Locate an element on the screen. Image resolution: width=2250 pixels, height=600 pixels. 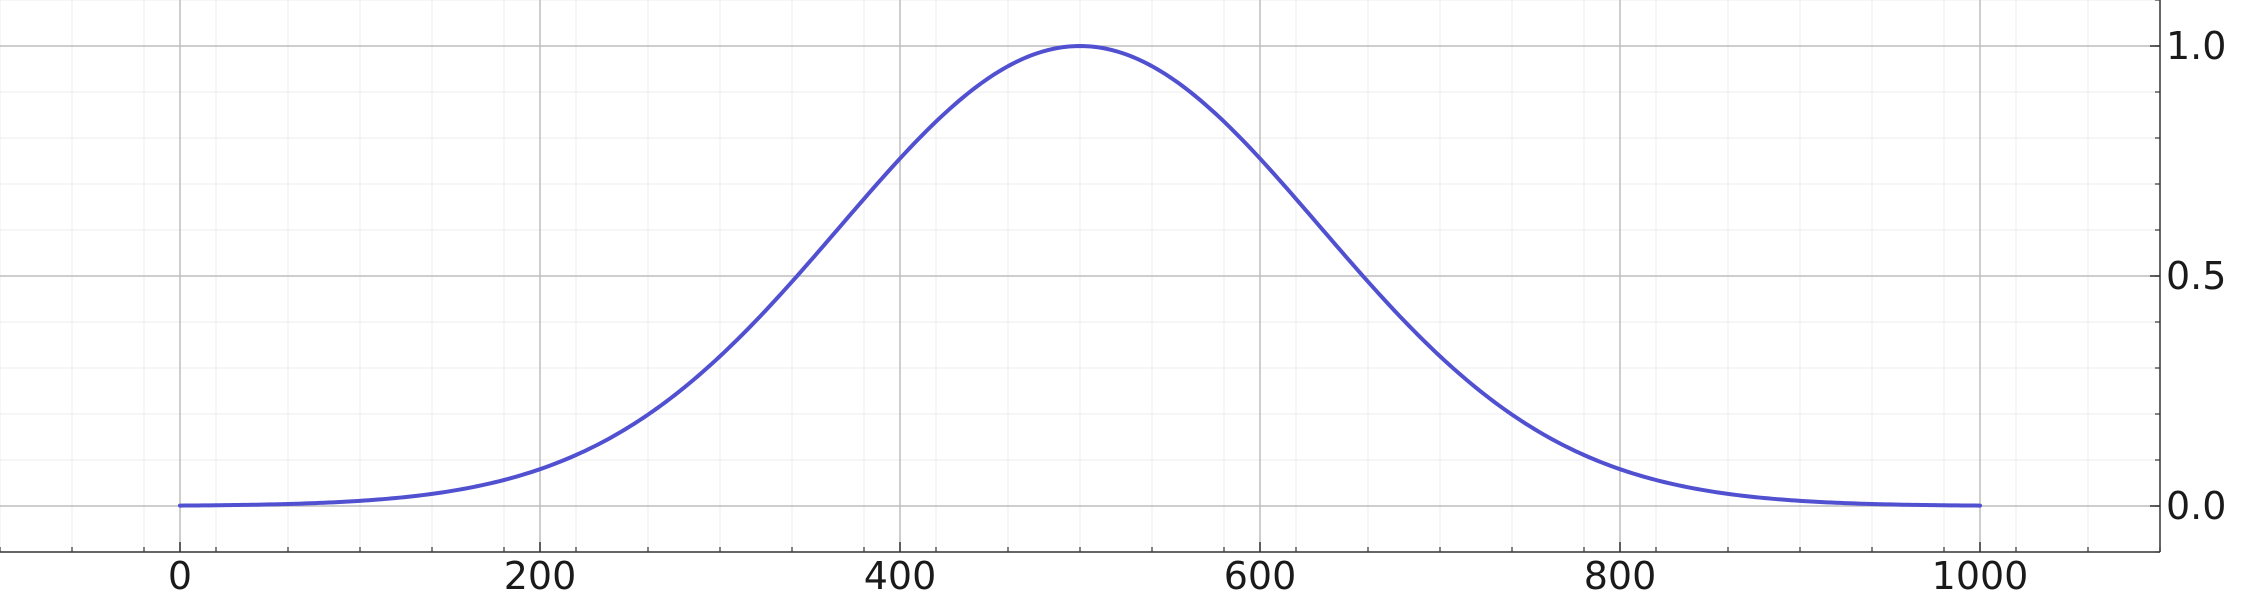
y-tick-label: 0.0 is located at coordinates (2196, 506).